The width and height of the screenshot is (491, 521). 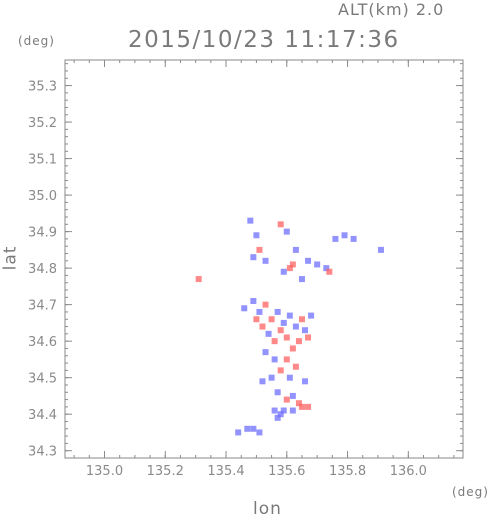 I want to click on chart-title: 2015/10/23 11:17:36, so click(x=264, y=40).